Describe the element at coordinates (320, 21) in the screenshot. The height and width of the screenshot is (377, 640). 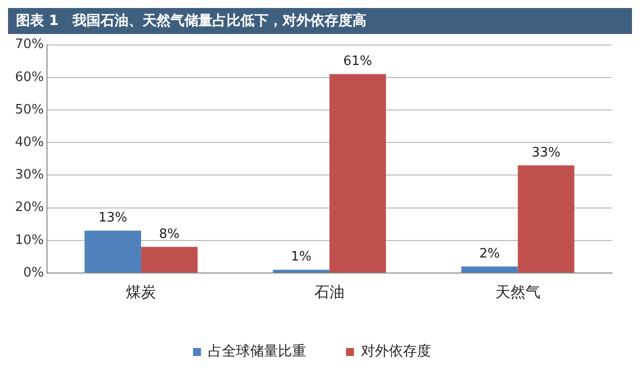
I see `chart-title: 图表 1 我国石油、天然气储量占比低下，对外依存度高` at that location.